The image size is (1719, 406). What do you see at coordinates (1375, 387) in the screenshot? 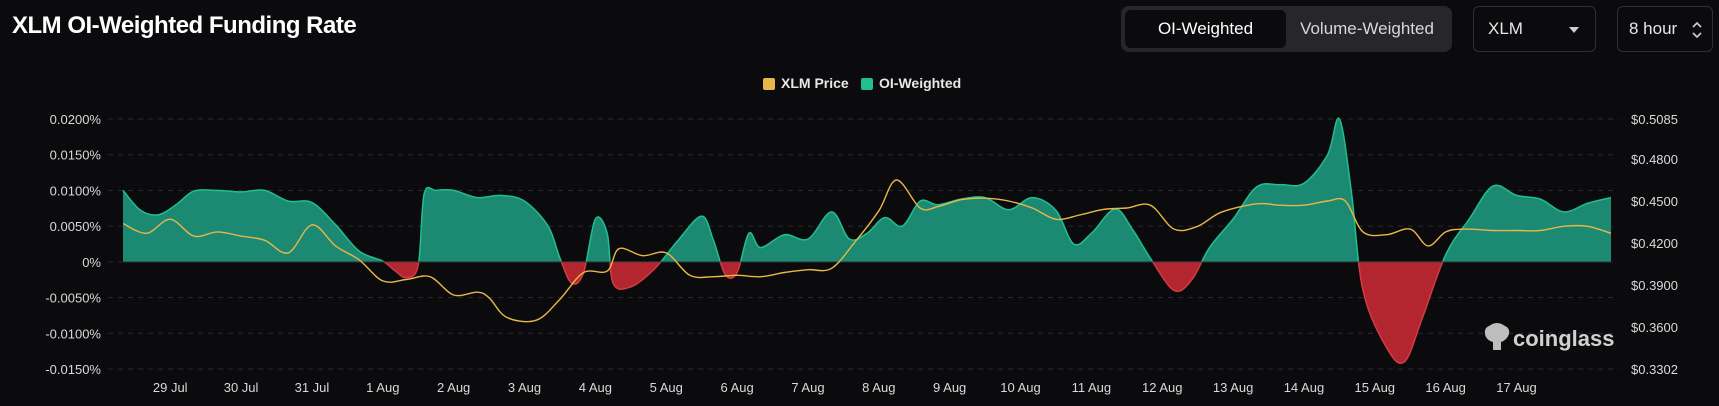
I see `x-tick-label: 15 Aug` at bounding box center [1375, 387].